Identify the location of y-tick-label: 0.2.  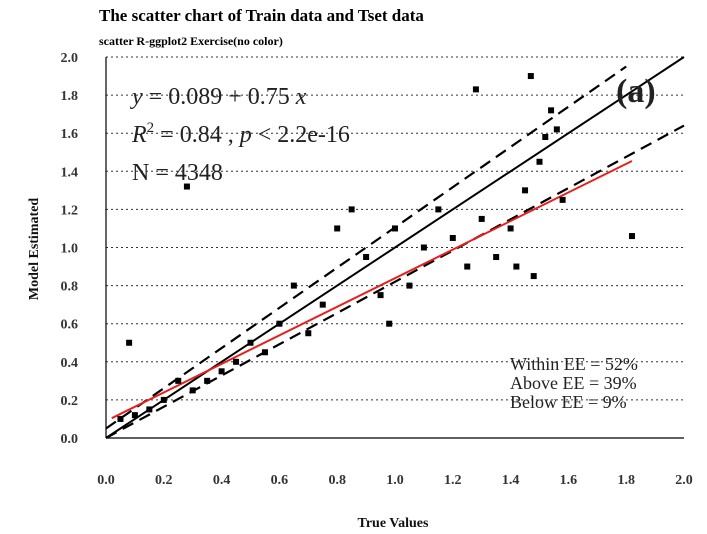
(70, 401).